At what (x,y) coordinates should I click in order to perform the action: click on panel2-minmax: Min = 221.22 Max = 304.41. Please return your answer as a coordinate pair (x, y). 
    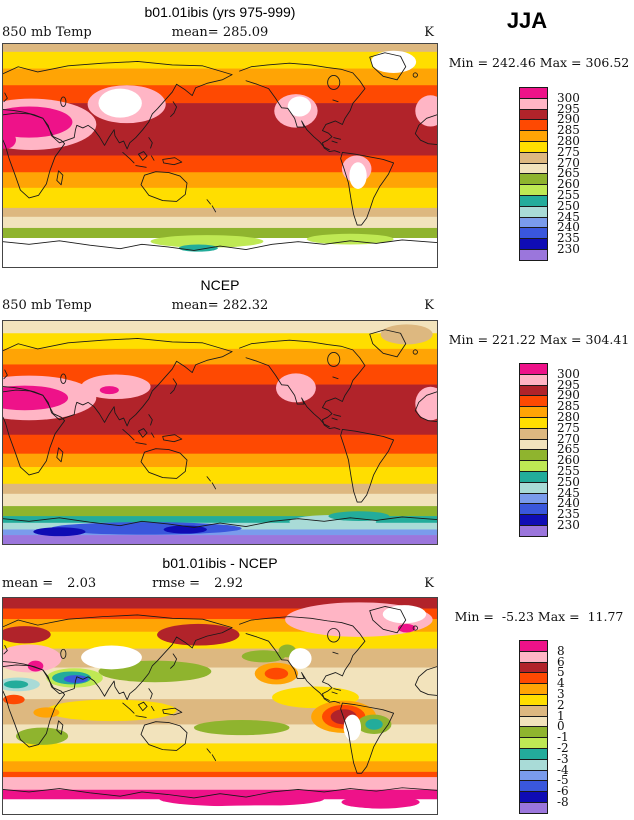
    Looking at the image, I should click on (539, 339).